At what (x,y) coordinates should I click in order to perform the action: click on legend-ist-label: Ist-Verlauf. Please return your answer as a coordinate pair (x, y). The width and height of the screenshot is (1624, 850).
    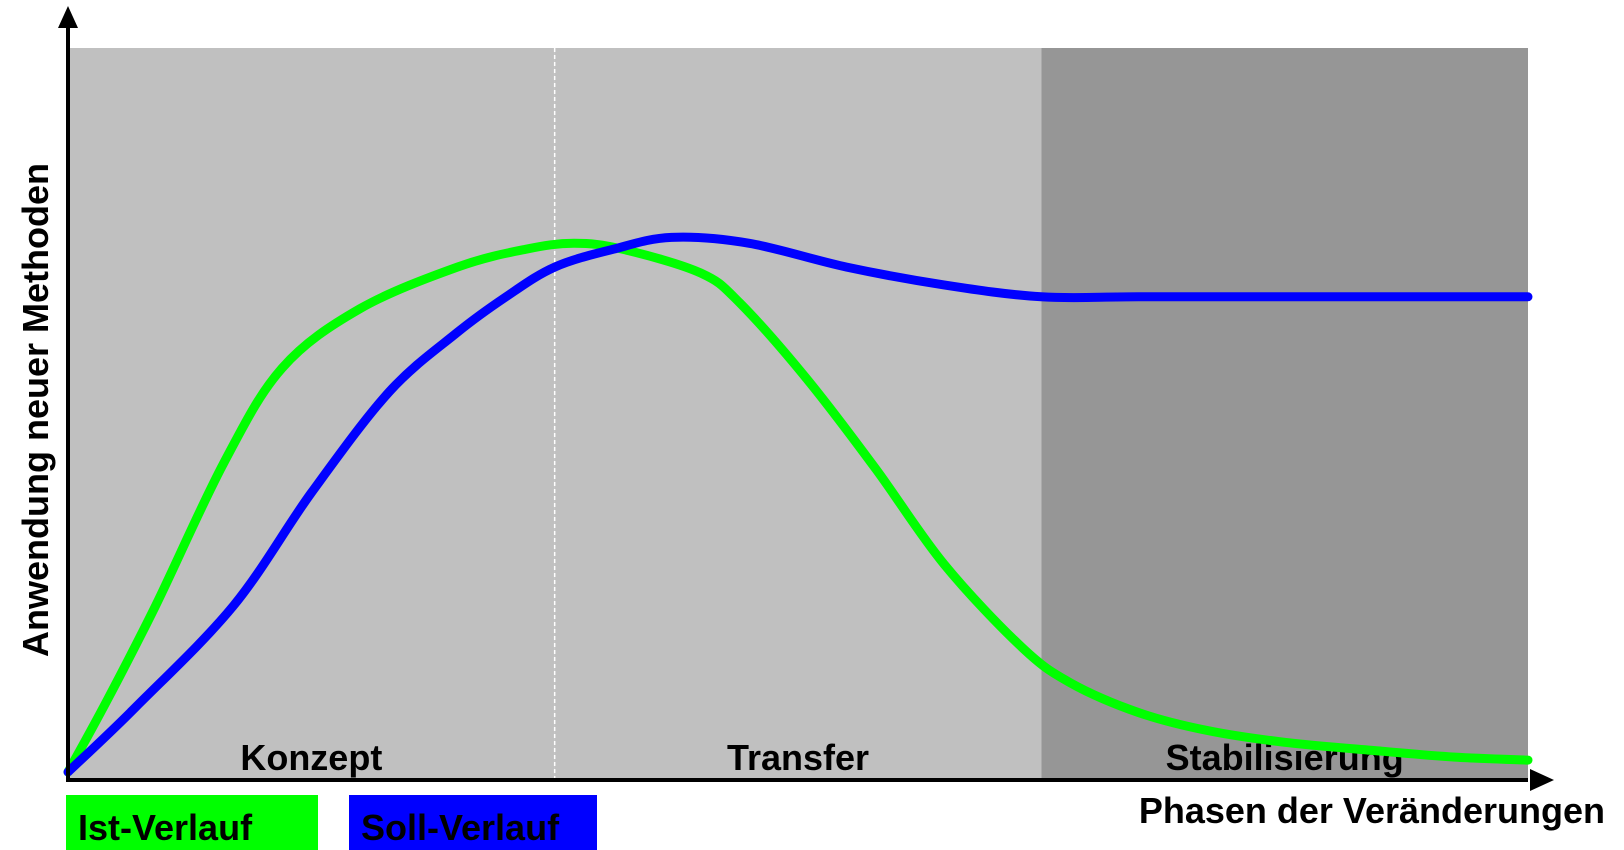
    Looking at the image, I should click on (165, 827).